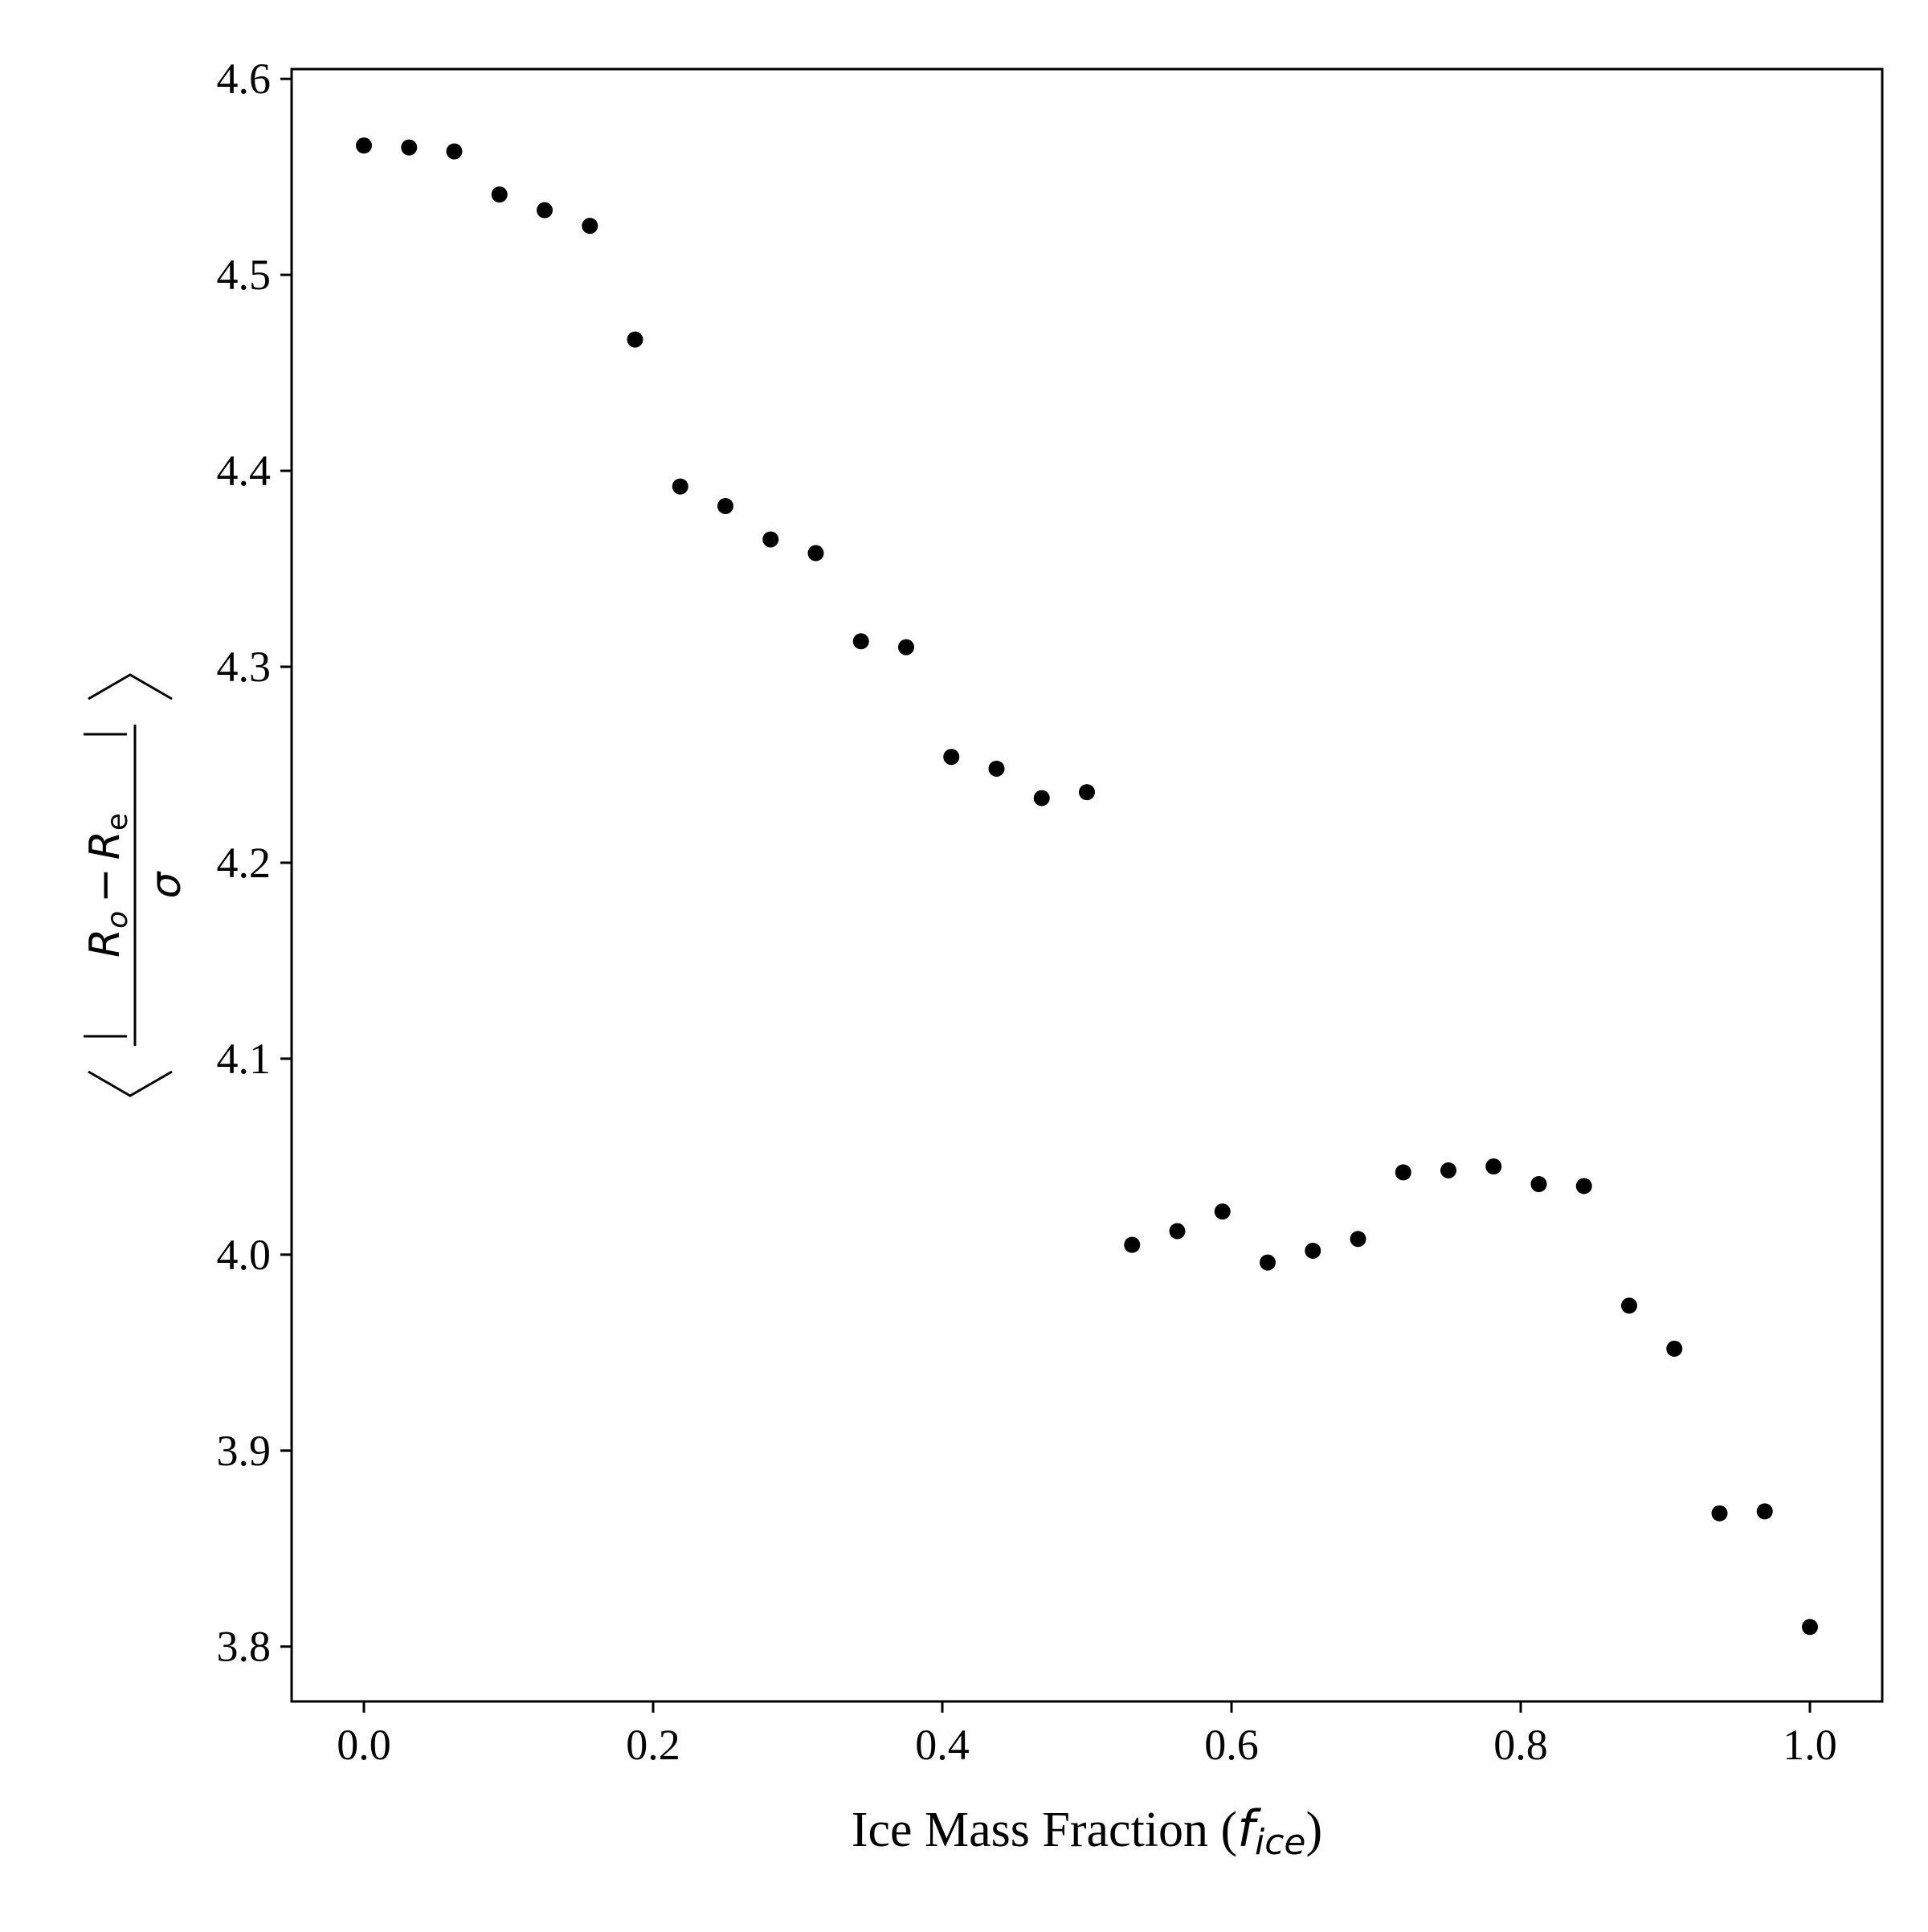 Image resolution: width=1928 pixels, height=1932 pixels. What do you see at coordinates (245, 1255) in the screenshot?
I see `y-tick-label: 4.0` at bounding box center [245, 1255].